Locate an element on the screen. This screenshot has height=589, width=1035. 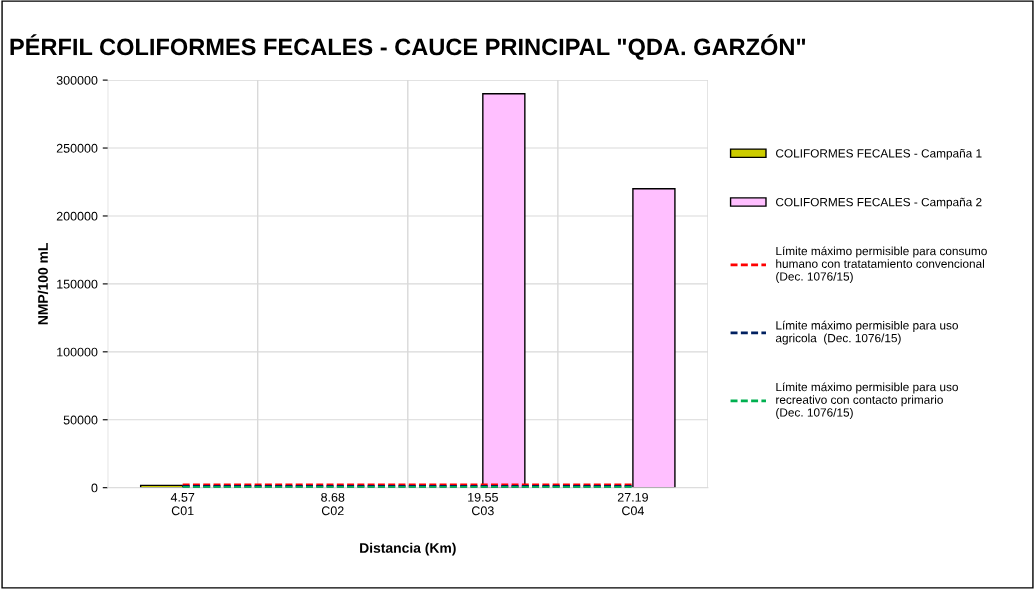
x-tick-label: 8.68 C02 is located at coordinates (333, 504).